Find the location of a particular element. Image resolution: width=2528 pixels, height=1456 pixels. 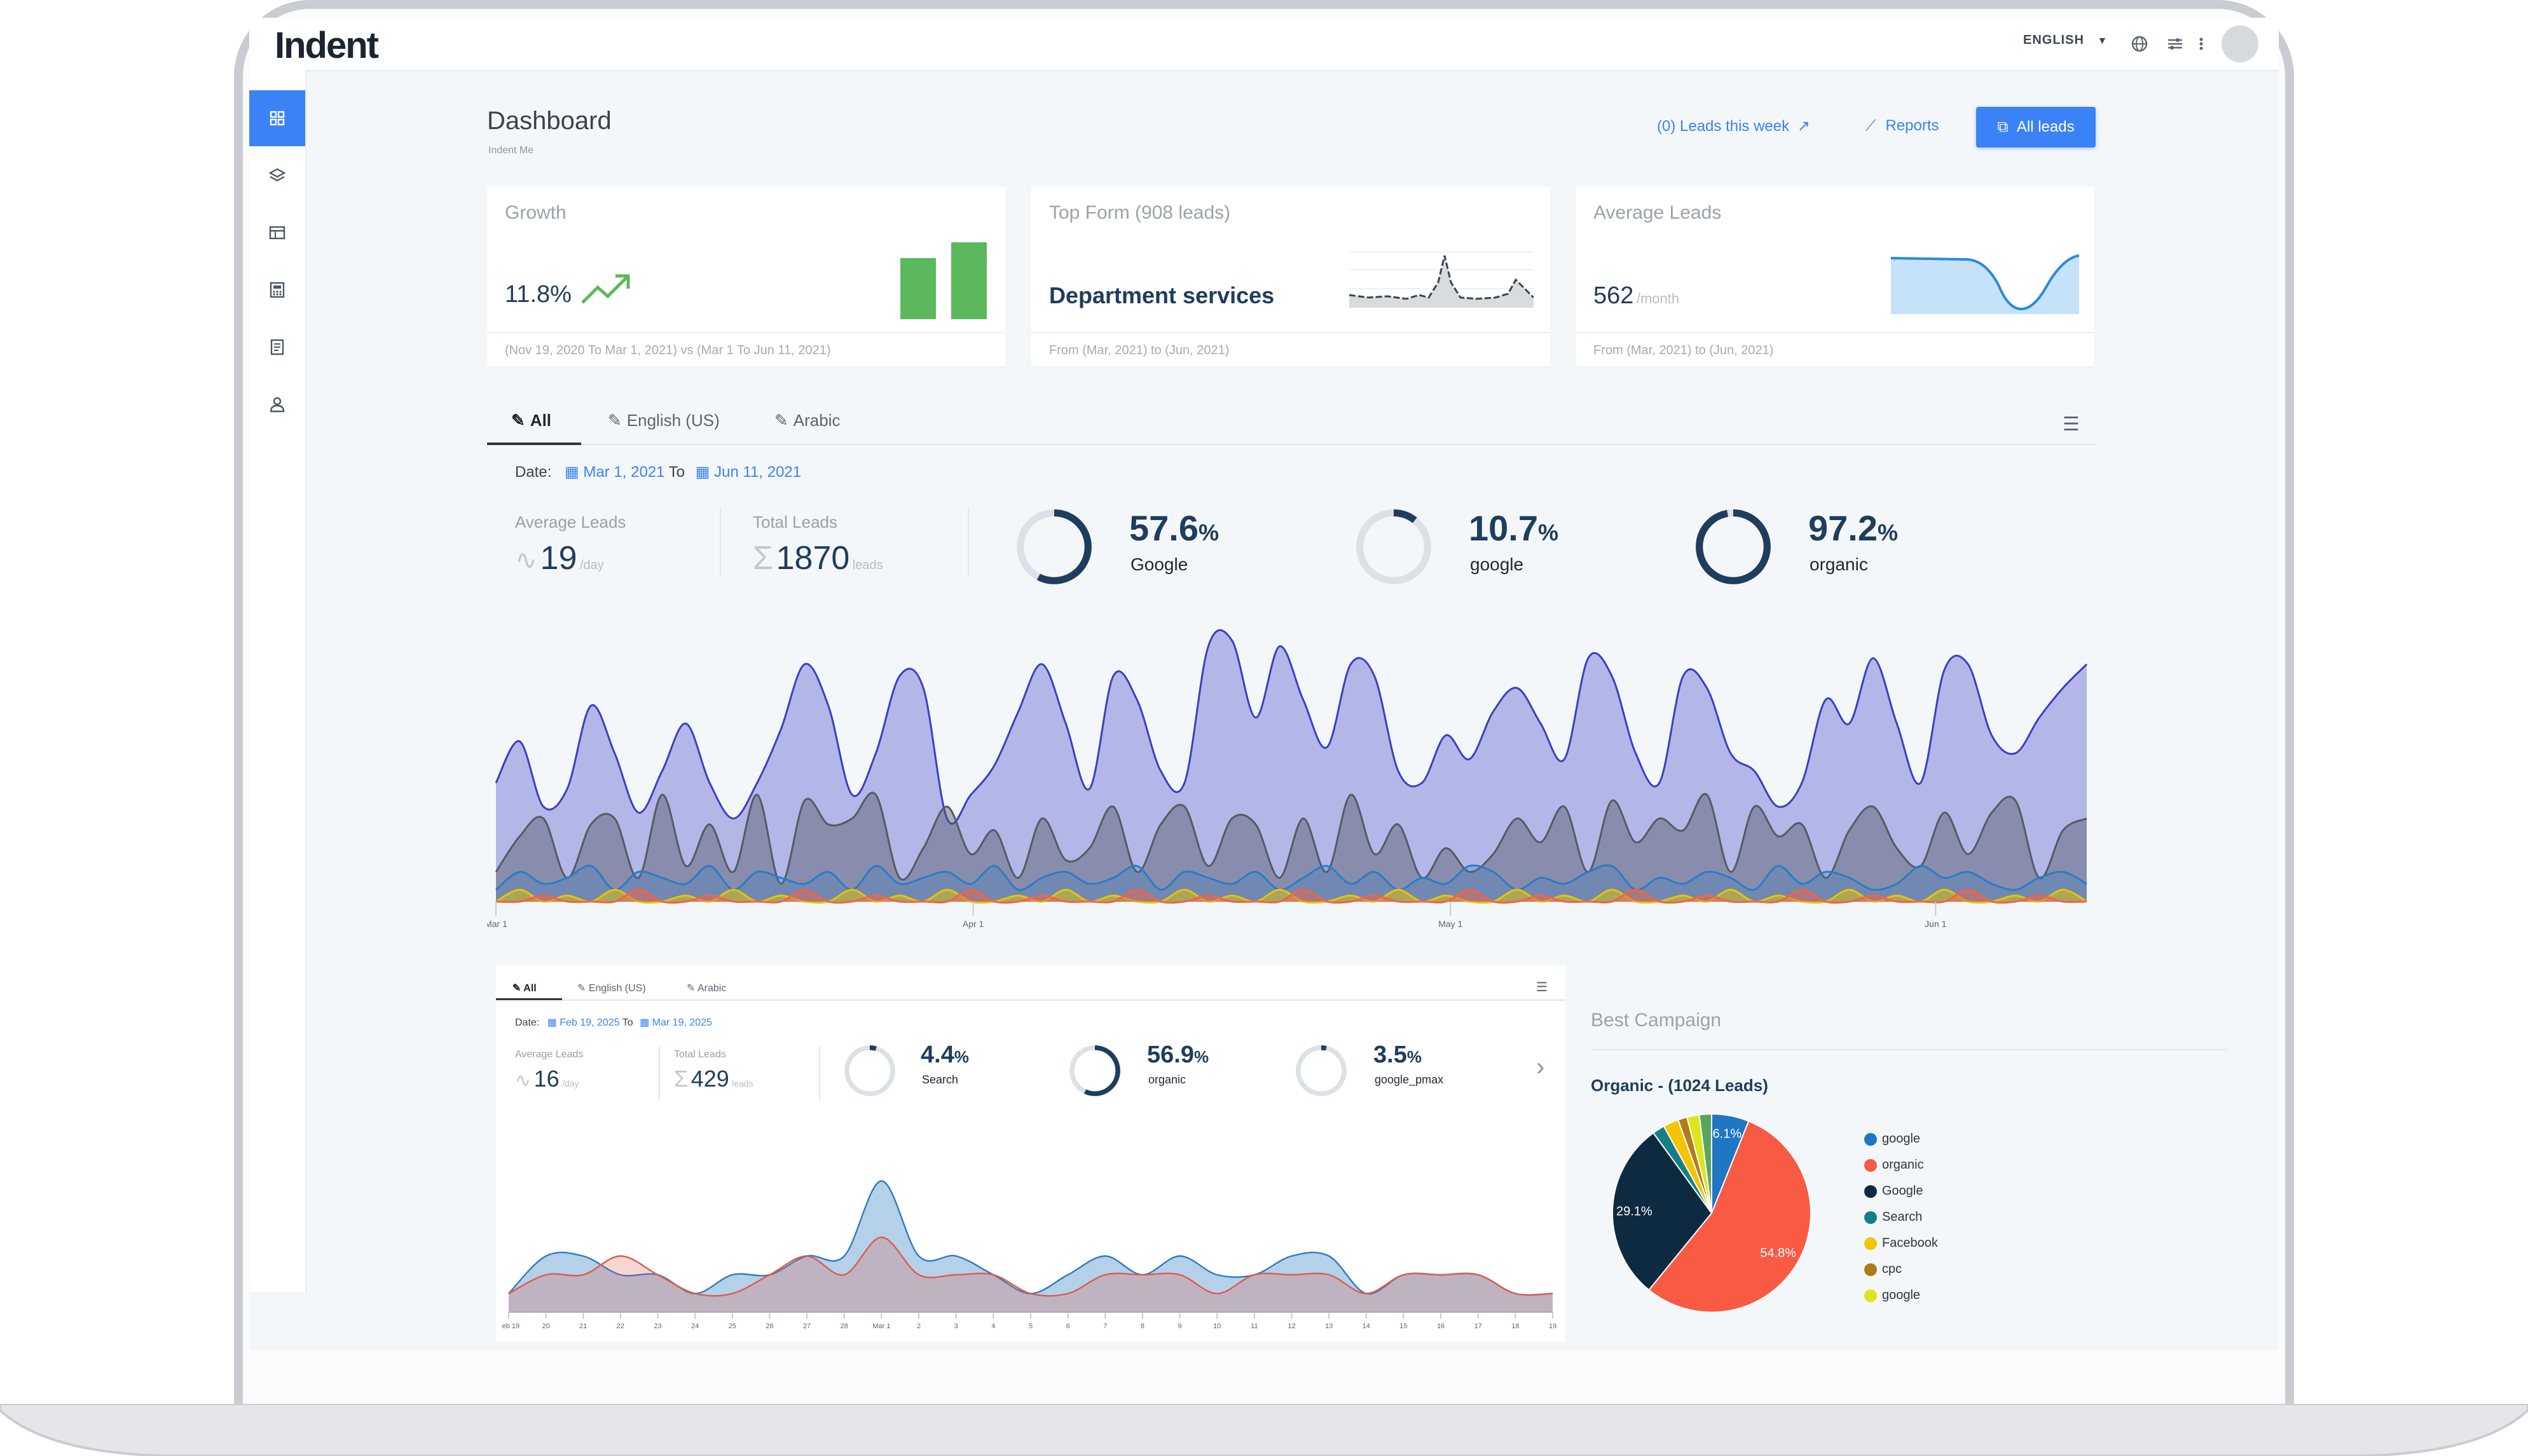

small-average-leads-value: 16 is located at coordinates (546, 1079).